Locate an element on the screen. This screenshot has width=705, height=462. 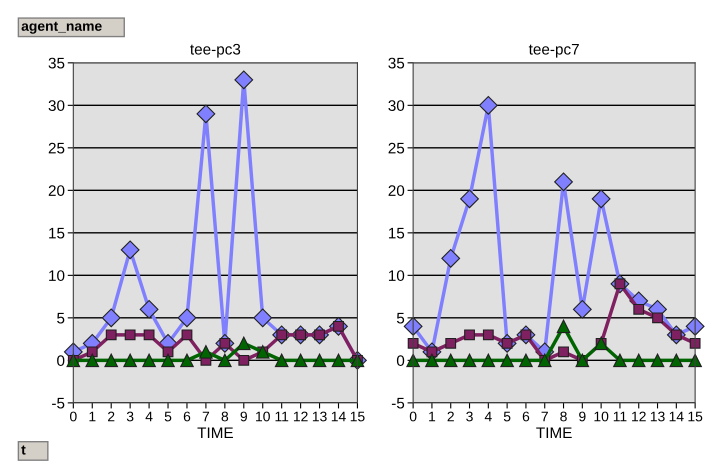
chart-title: tee-pc3 is located at coordinates (215, 51).